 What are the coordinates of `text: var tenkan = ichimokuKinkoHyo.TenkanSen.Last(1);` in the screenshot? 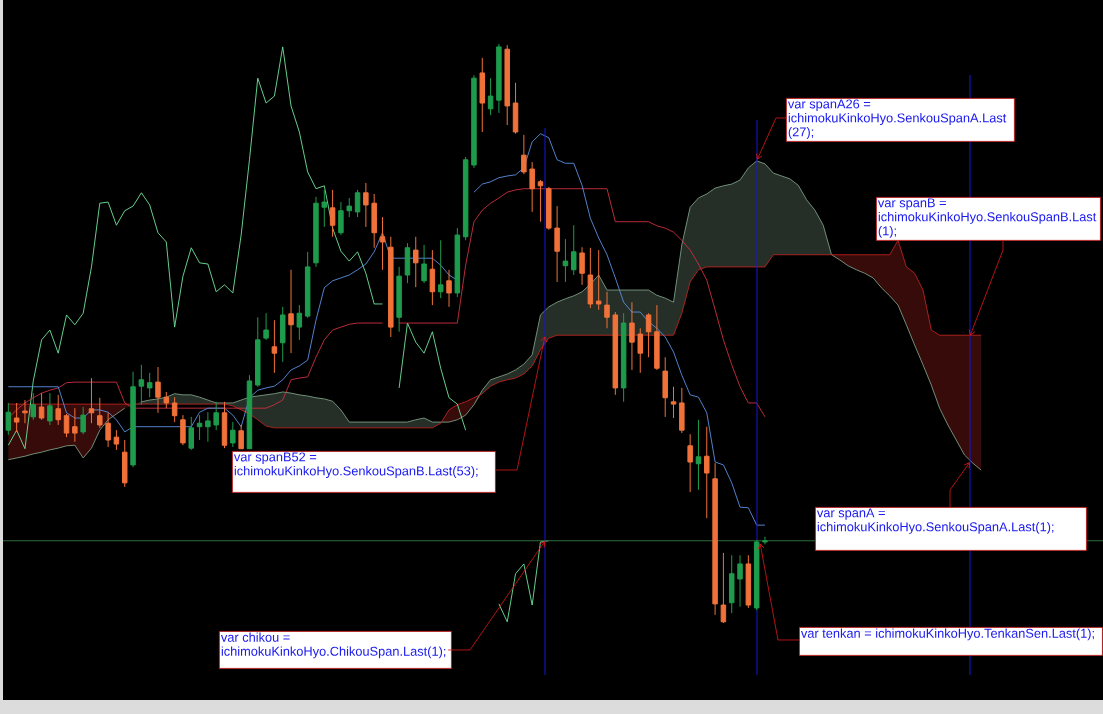 It's located at (947, 634).